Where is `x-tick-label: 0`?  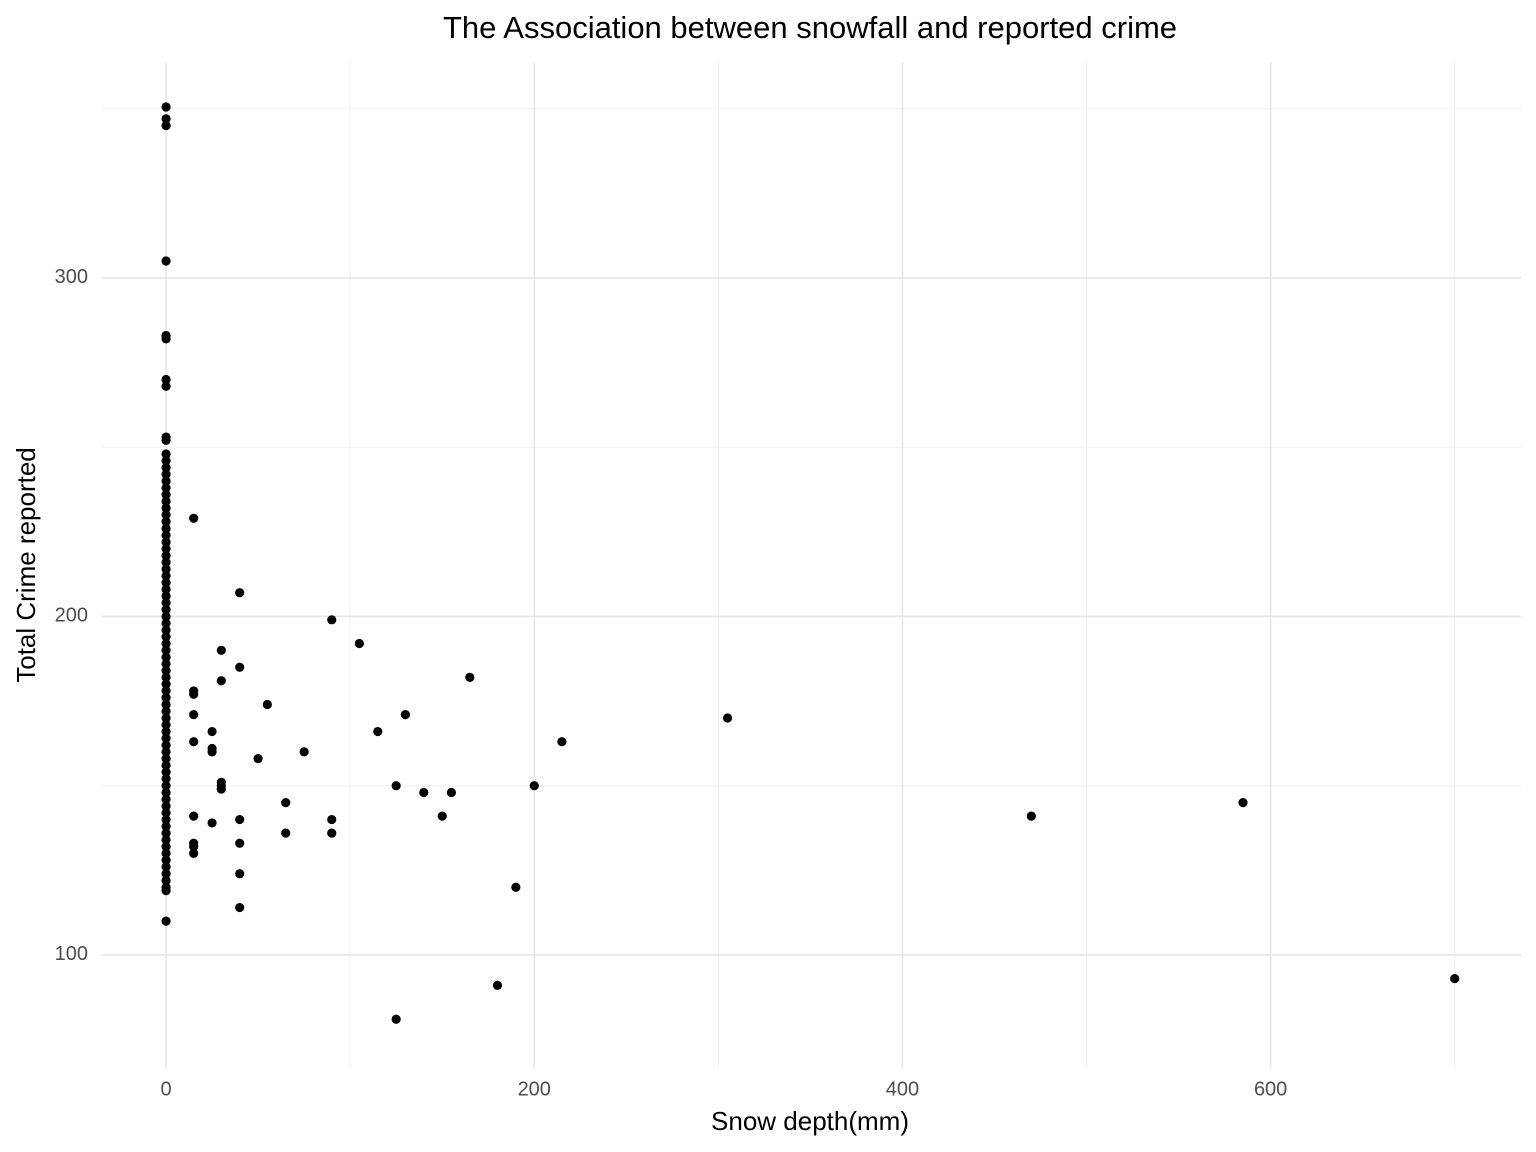 x-tick-label: 0 is located at coordinates (166, 1089).